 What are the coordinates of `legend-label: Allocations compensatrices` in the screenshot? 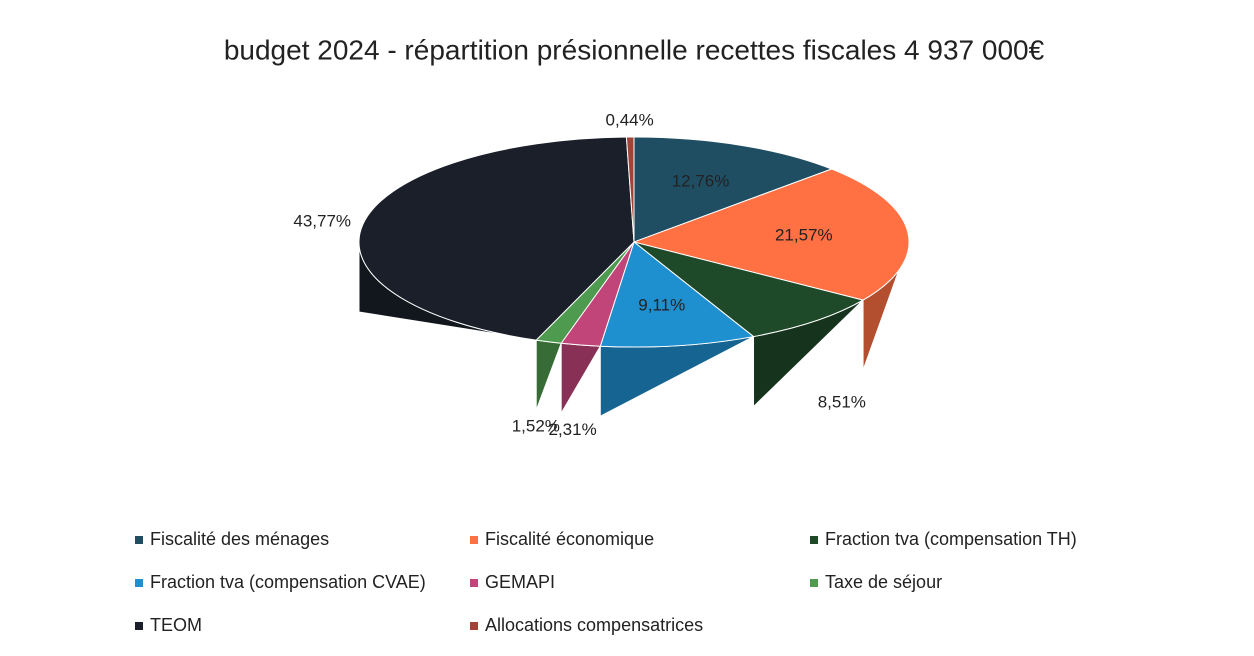 It's located at (594, 625).